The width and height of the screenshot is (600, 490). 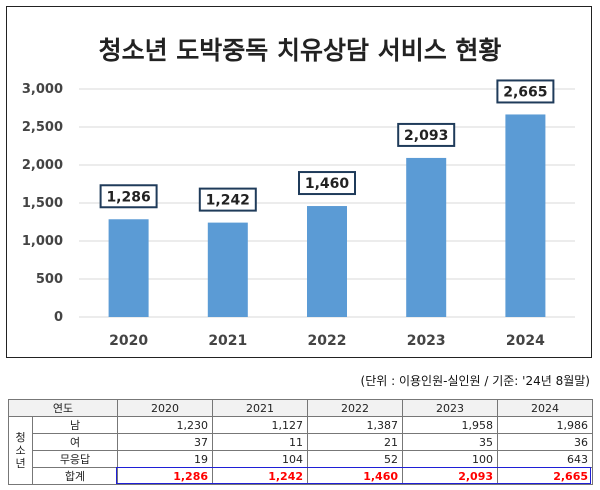 What do you see at coordinates (75, 459) in the screenshot?
I see `row-label: 무응답` at bounding box center [75, 459].